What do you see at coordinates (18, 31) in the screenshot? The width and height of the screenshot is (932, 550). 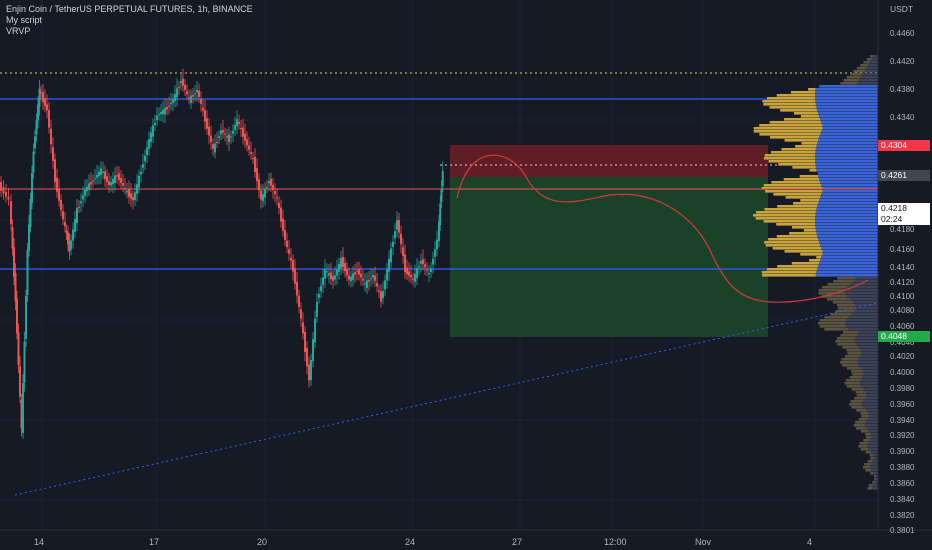 I see `indicator-vrvp: VRVP` at bounding box center [18, 31].